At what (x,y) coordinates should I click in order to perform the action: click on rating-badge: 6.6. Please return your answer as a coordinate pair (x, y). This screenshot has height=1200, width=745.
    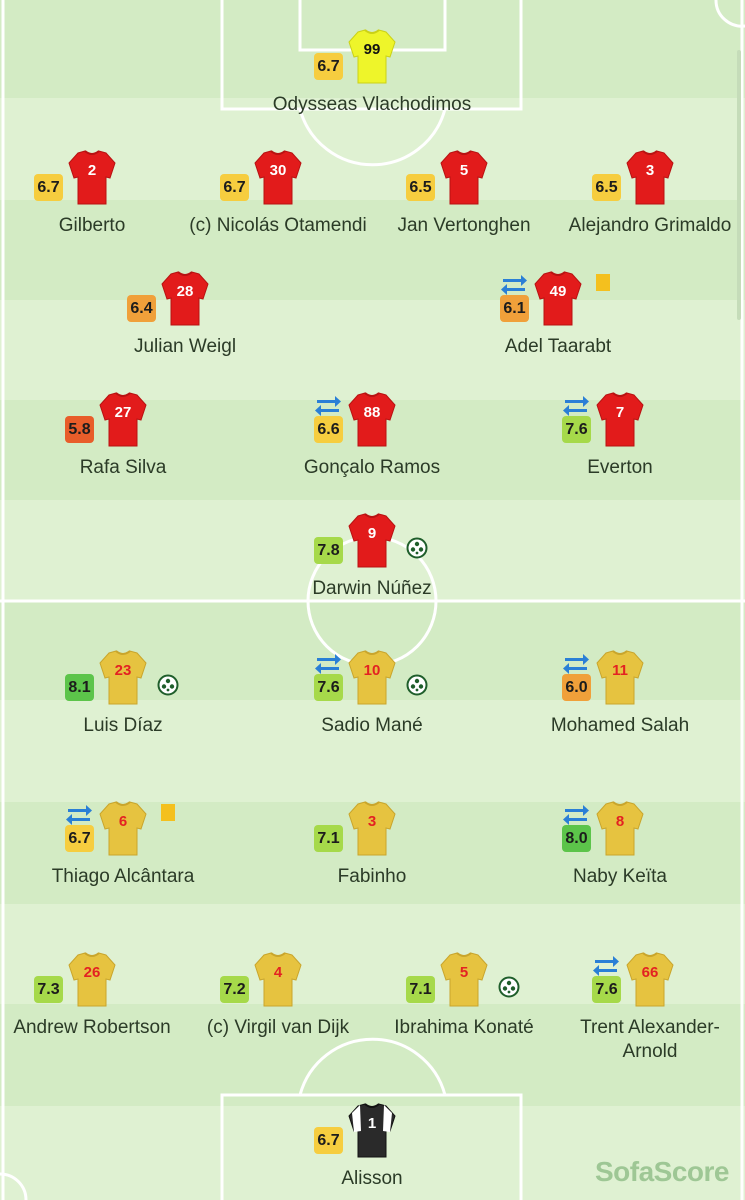
    Looking at the image, I should click on (328, 429).